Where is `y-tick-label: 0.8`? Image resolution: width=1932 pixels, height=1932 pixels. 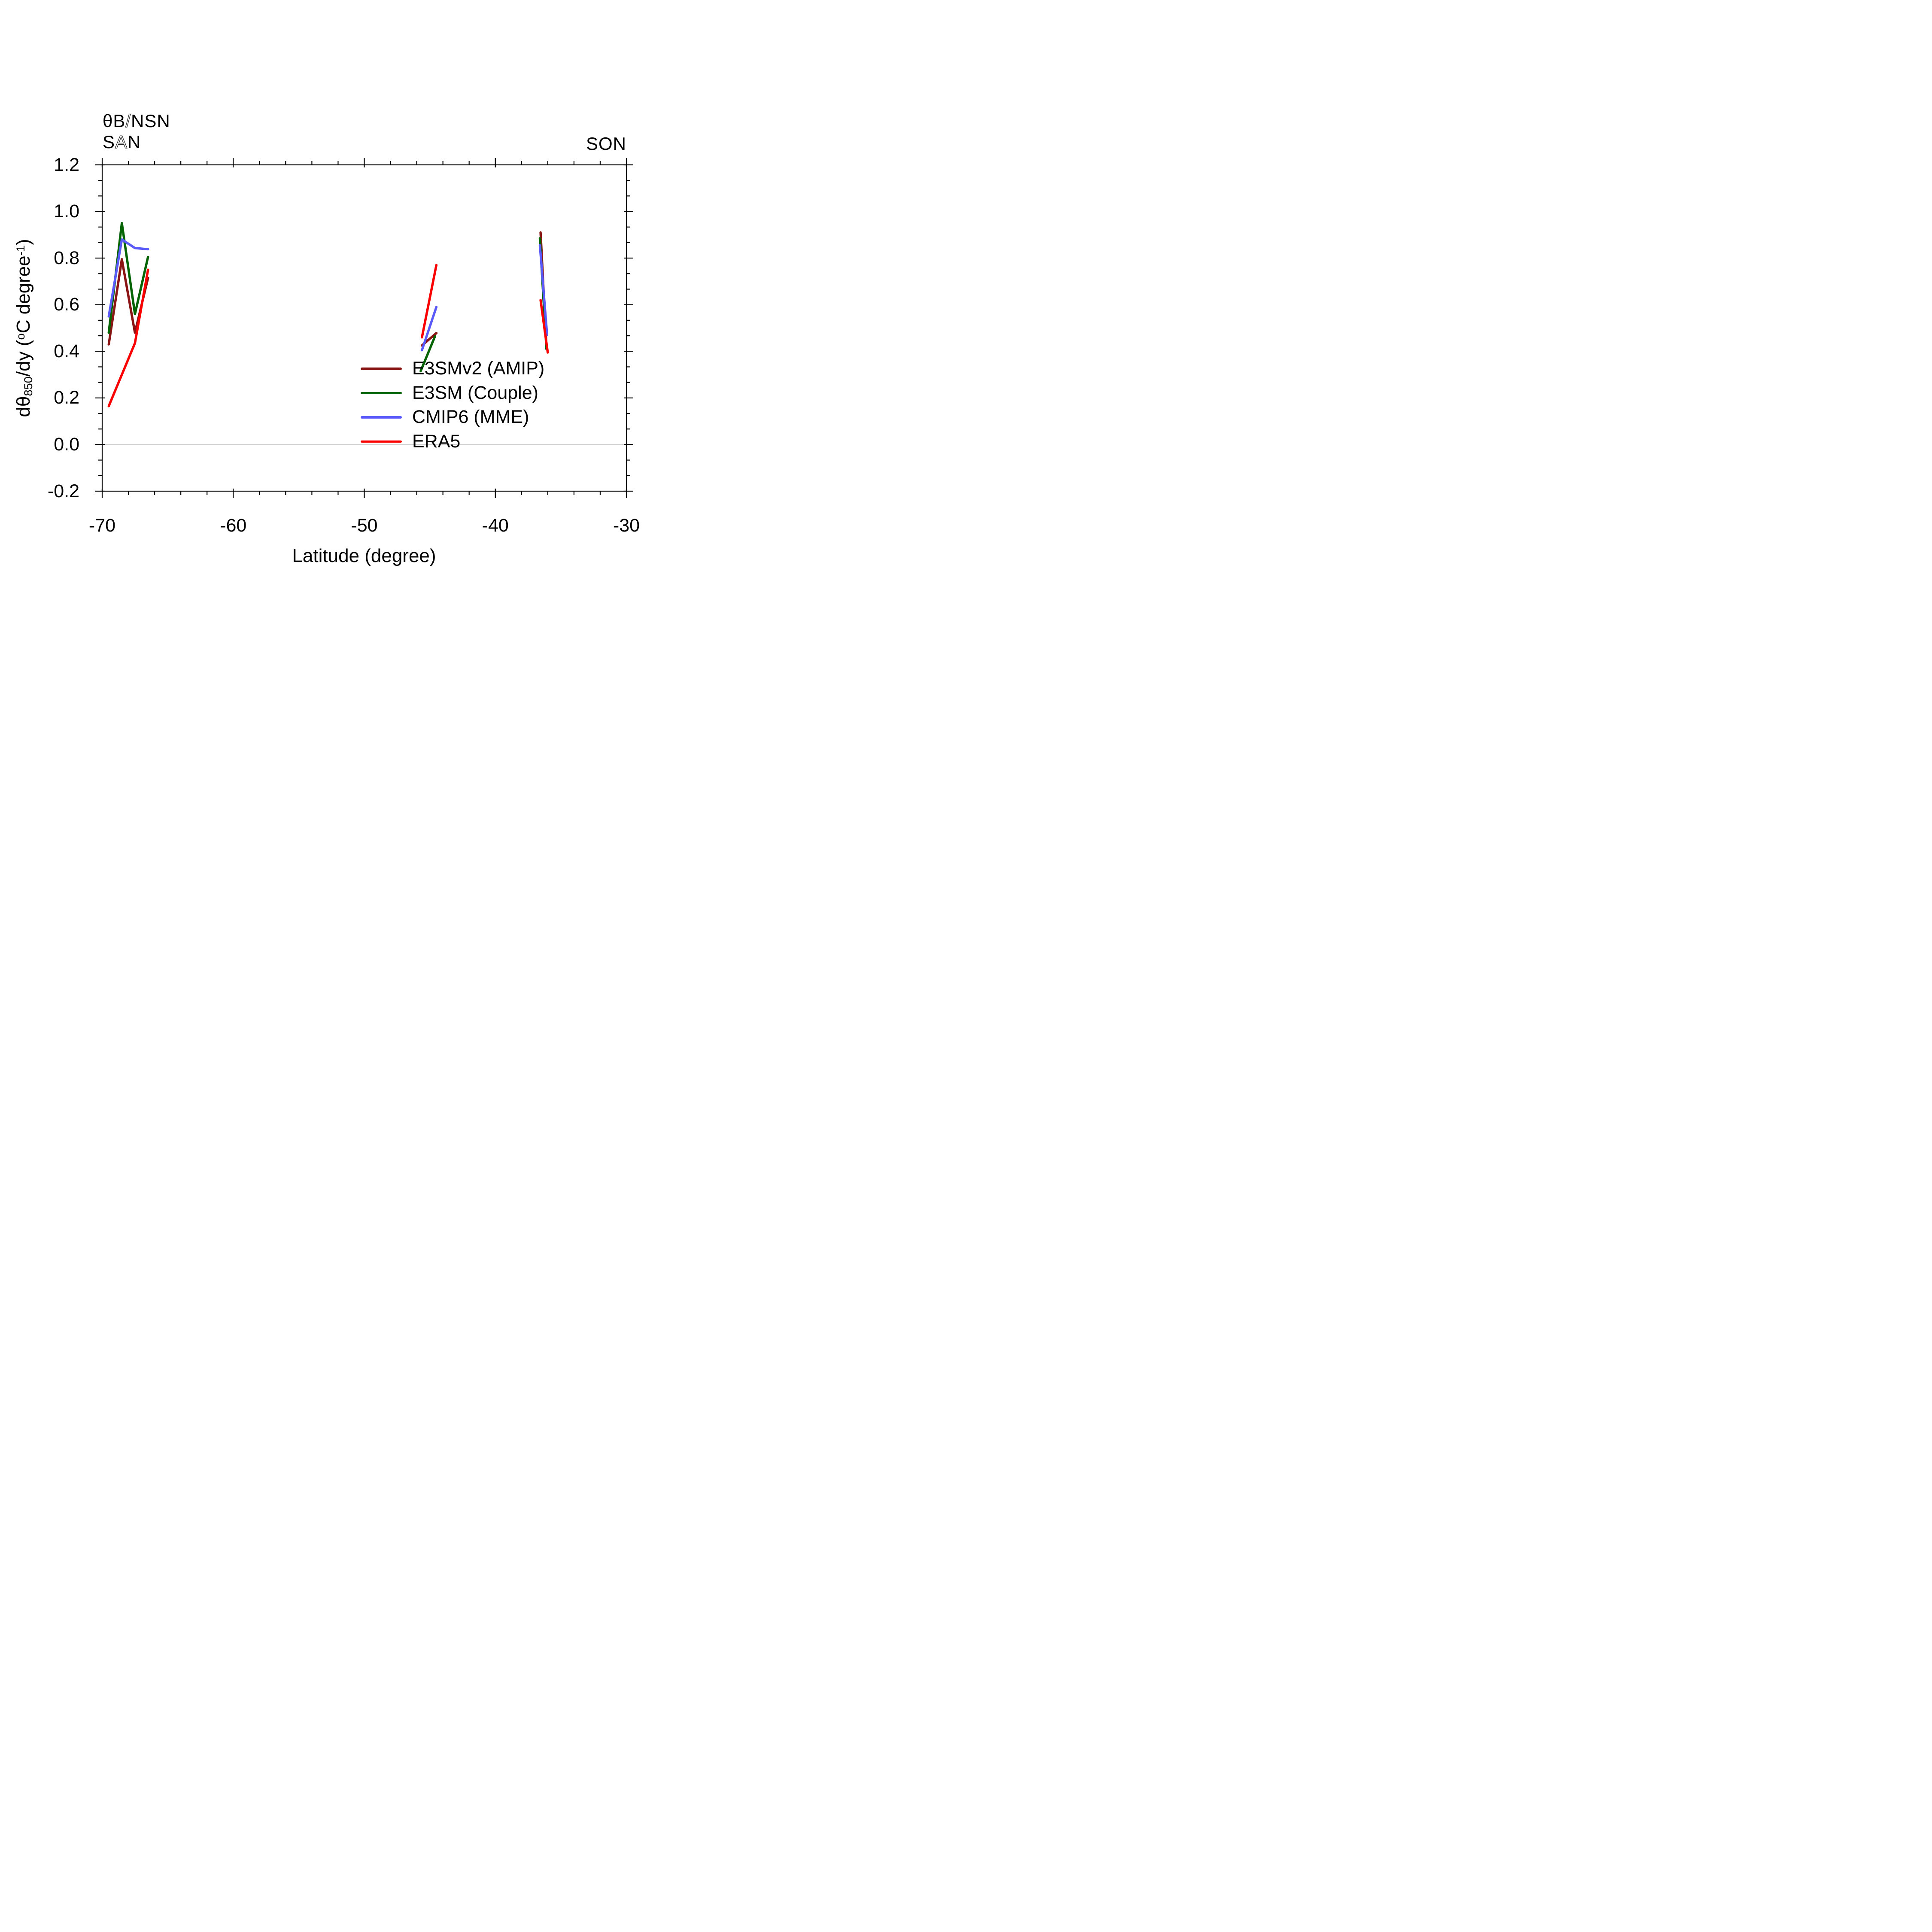 y-tick-label: 0.8 is located at coordinates (66, 258).